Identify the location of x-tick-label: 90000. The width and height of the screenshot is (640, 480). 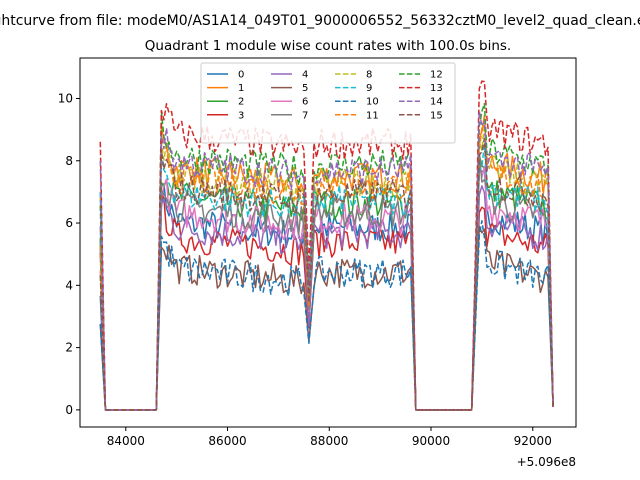
(431, 441).